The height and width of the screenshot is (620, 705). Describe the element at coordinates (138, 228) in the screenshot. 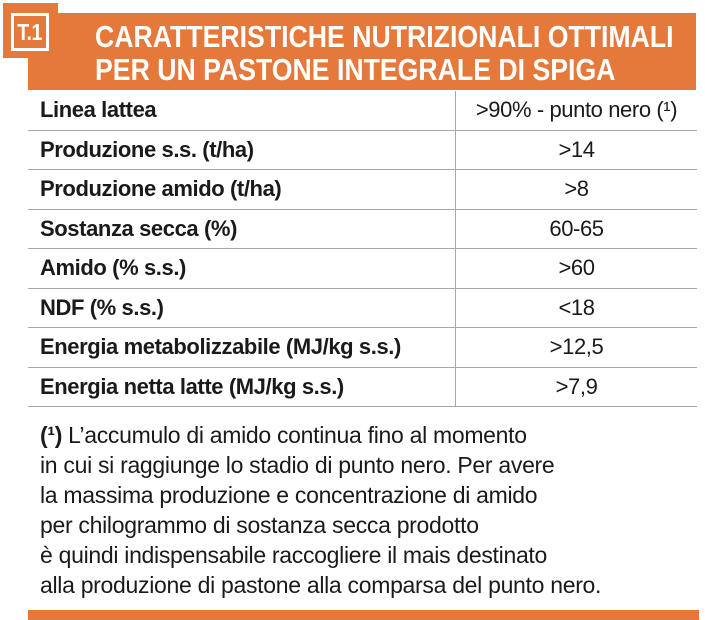

I see `row-label: Sostanza secca (%)` at that location.